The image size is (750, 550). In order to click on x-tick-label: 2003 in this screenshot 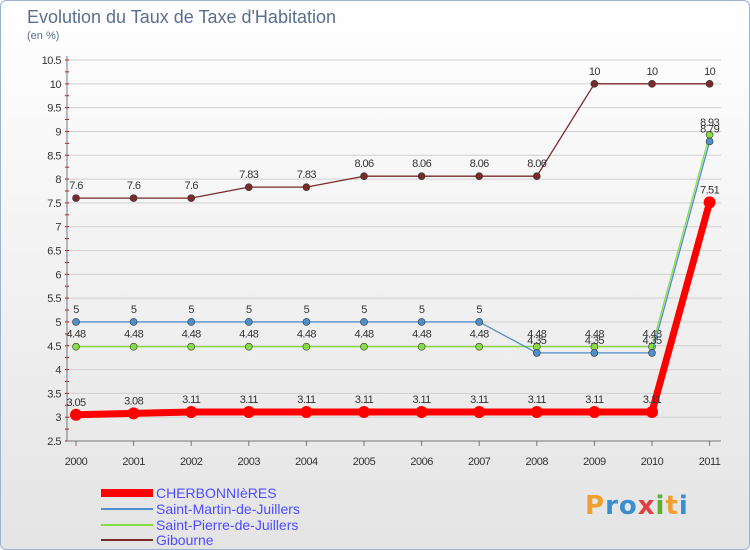, I will do `click(249, 462)`.